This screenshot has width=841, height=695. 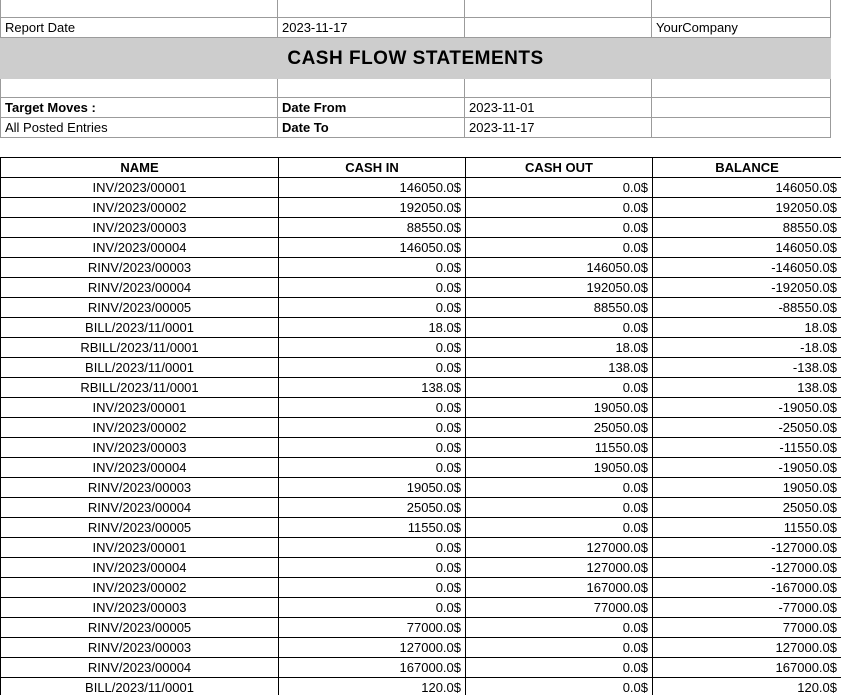 What do you see at coordinates (746, 287) in the screenshot?
I see `row-value-cell: -192050.0$` at bounding box center [746, 287].